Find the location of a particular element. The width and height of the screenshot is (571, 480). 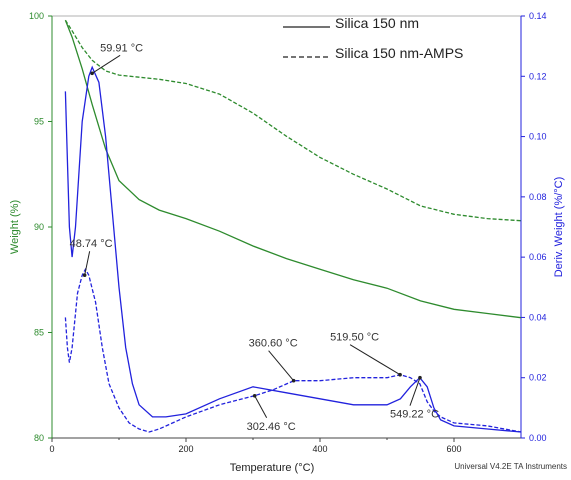

x-tick-label: 400 is located at coordinates (319, 449).